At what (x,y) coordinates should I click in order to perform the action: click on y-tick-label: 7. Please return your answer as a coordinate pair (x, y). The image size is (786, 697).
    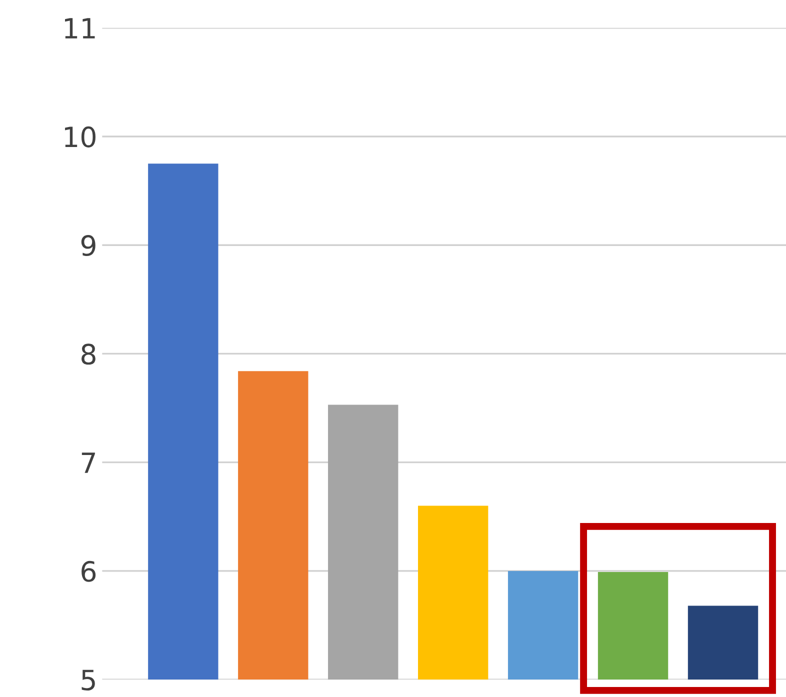
    Looking at the image, I should click on (88, 462).